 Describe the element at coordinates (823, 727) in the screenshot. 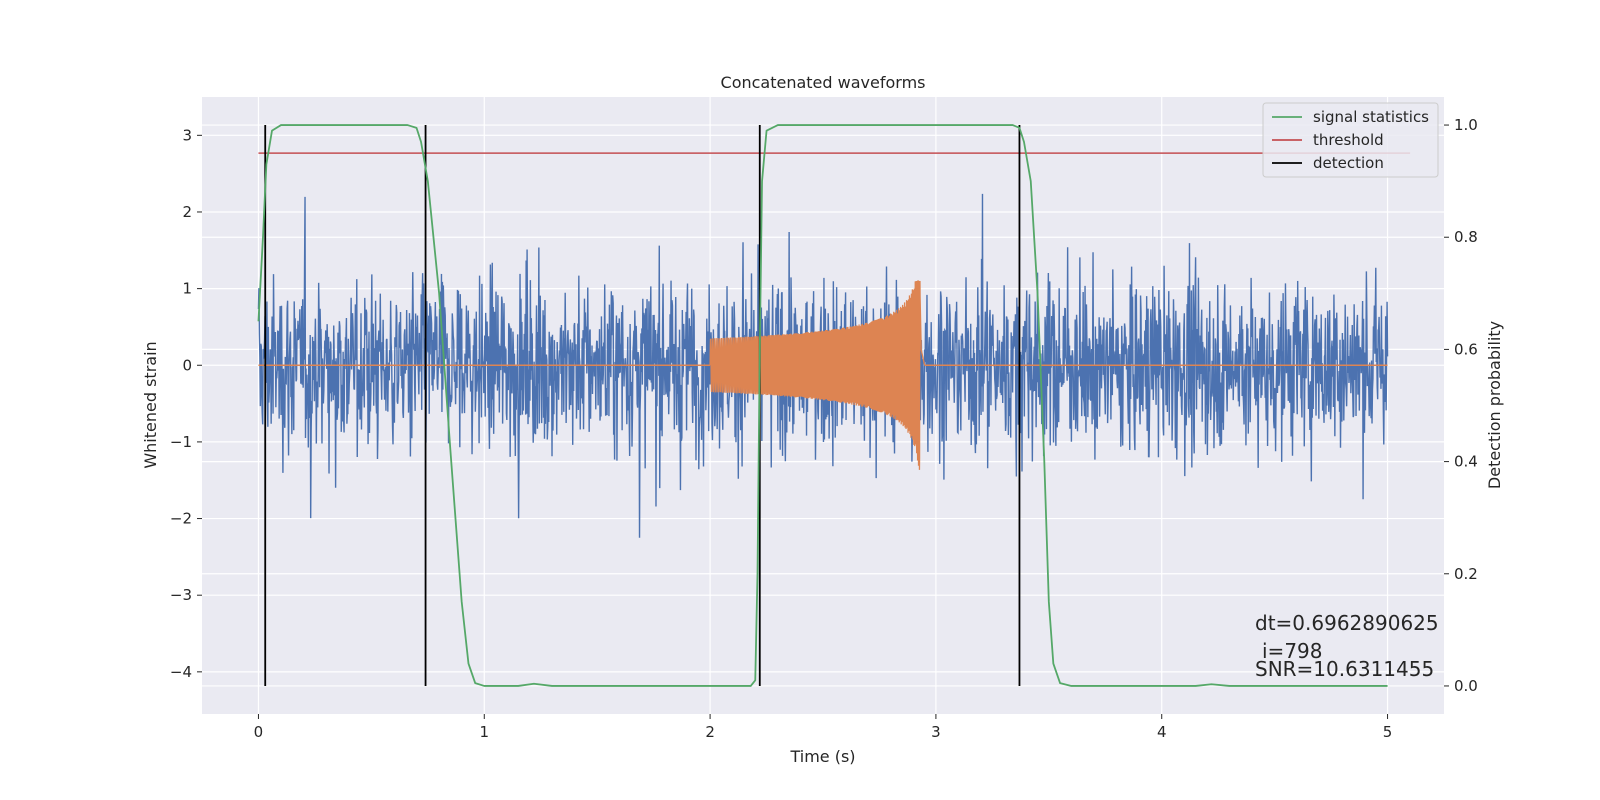

I see `x-axis-ticks: 0 1 2 3 4 5` at that location.